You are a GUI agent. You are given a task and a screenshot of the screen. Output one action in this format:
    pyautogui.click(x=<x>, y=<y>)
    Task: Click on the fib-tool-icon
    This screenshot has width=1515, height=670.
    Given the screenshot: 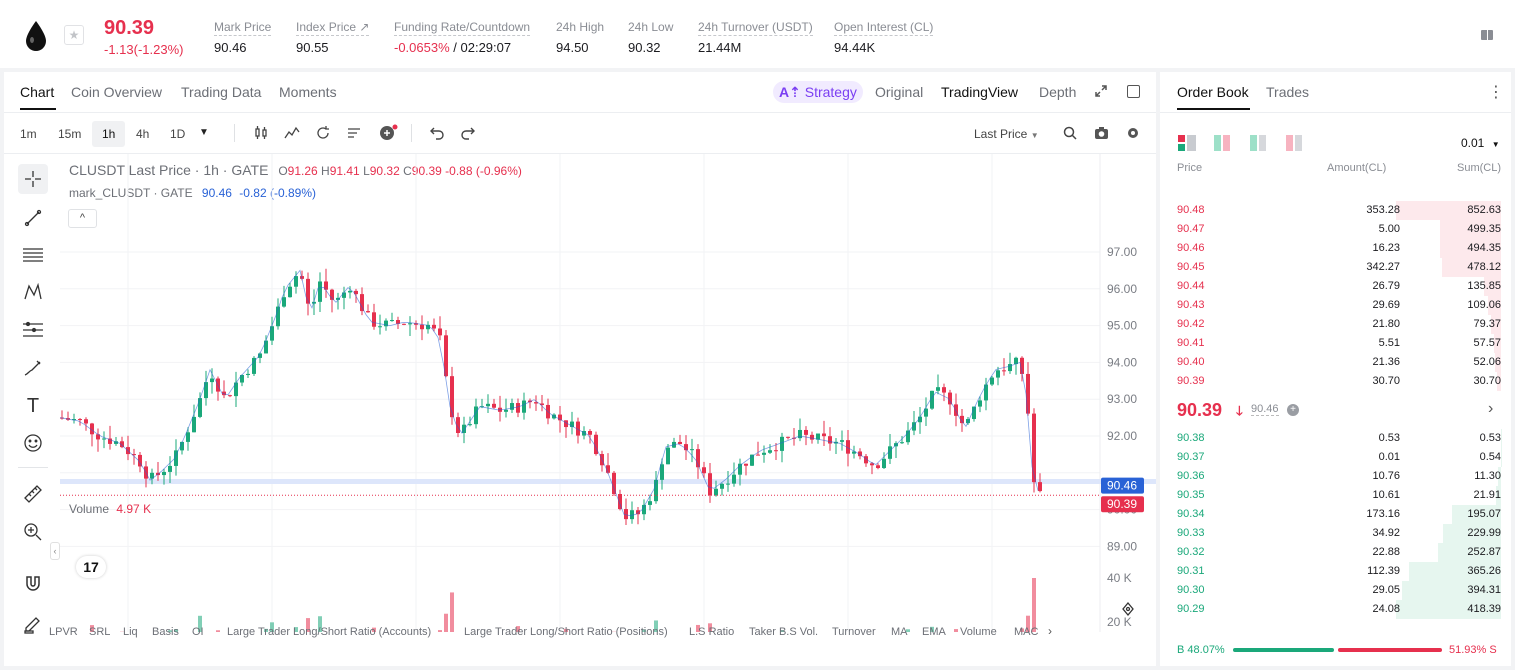 What is the action you would take?
    pyautogui.click(x=33, y=255)
    